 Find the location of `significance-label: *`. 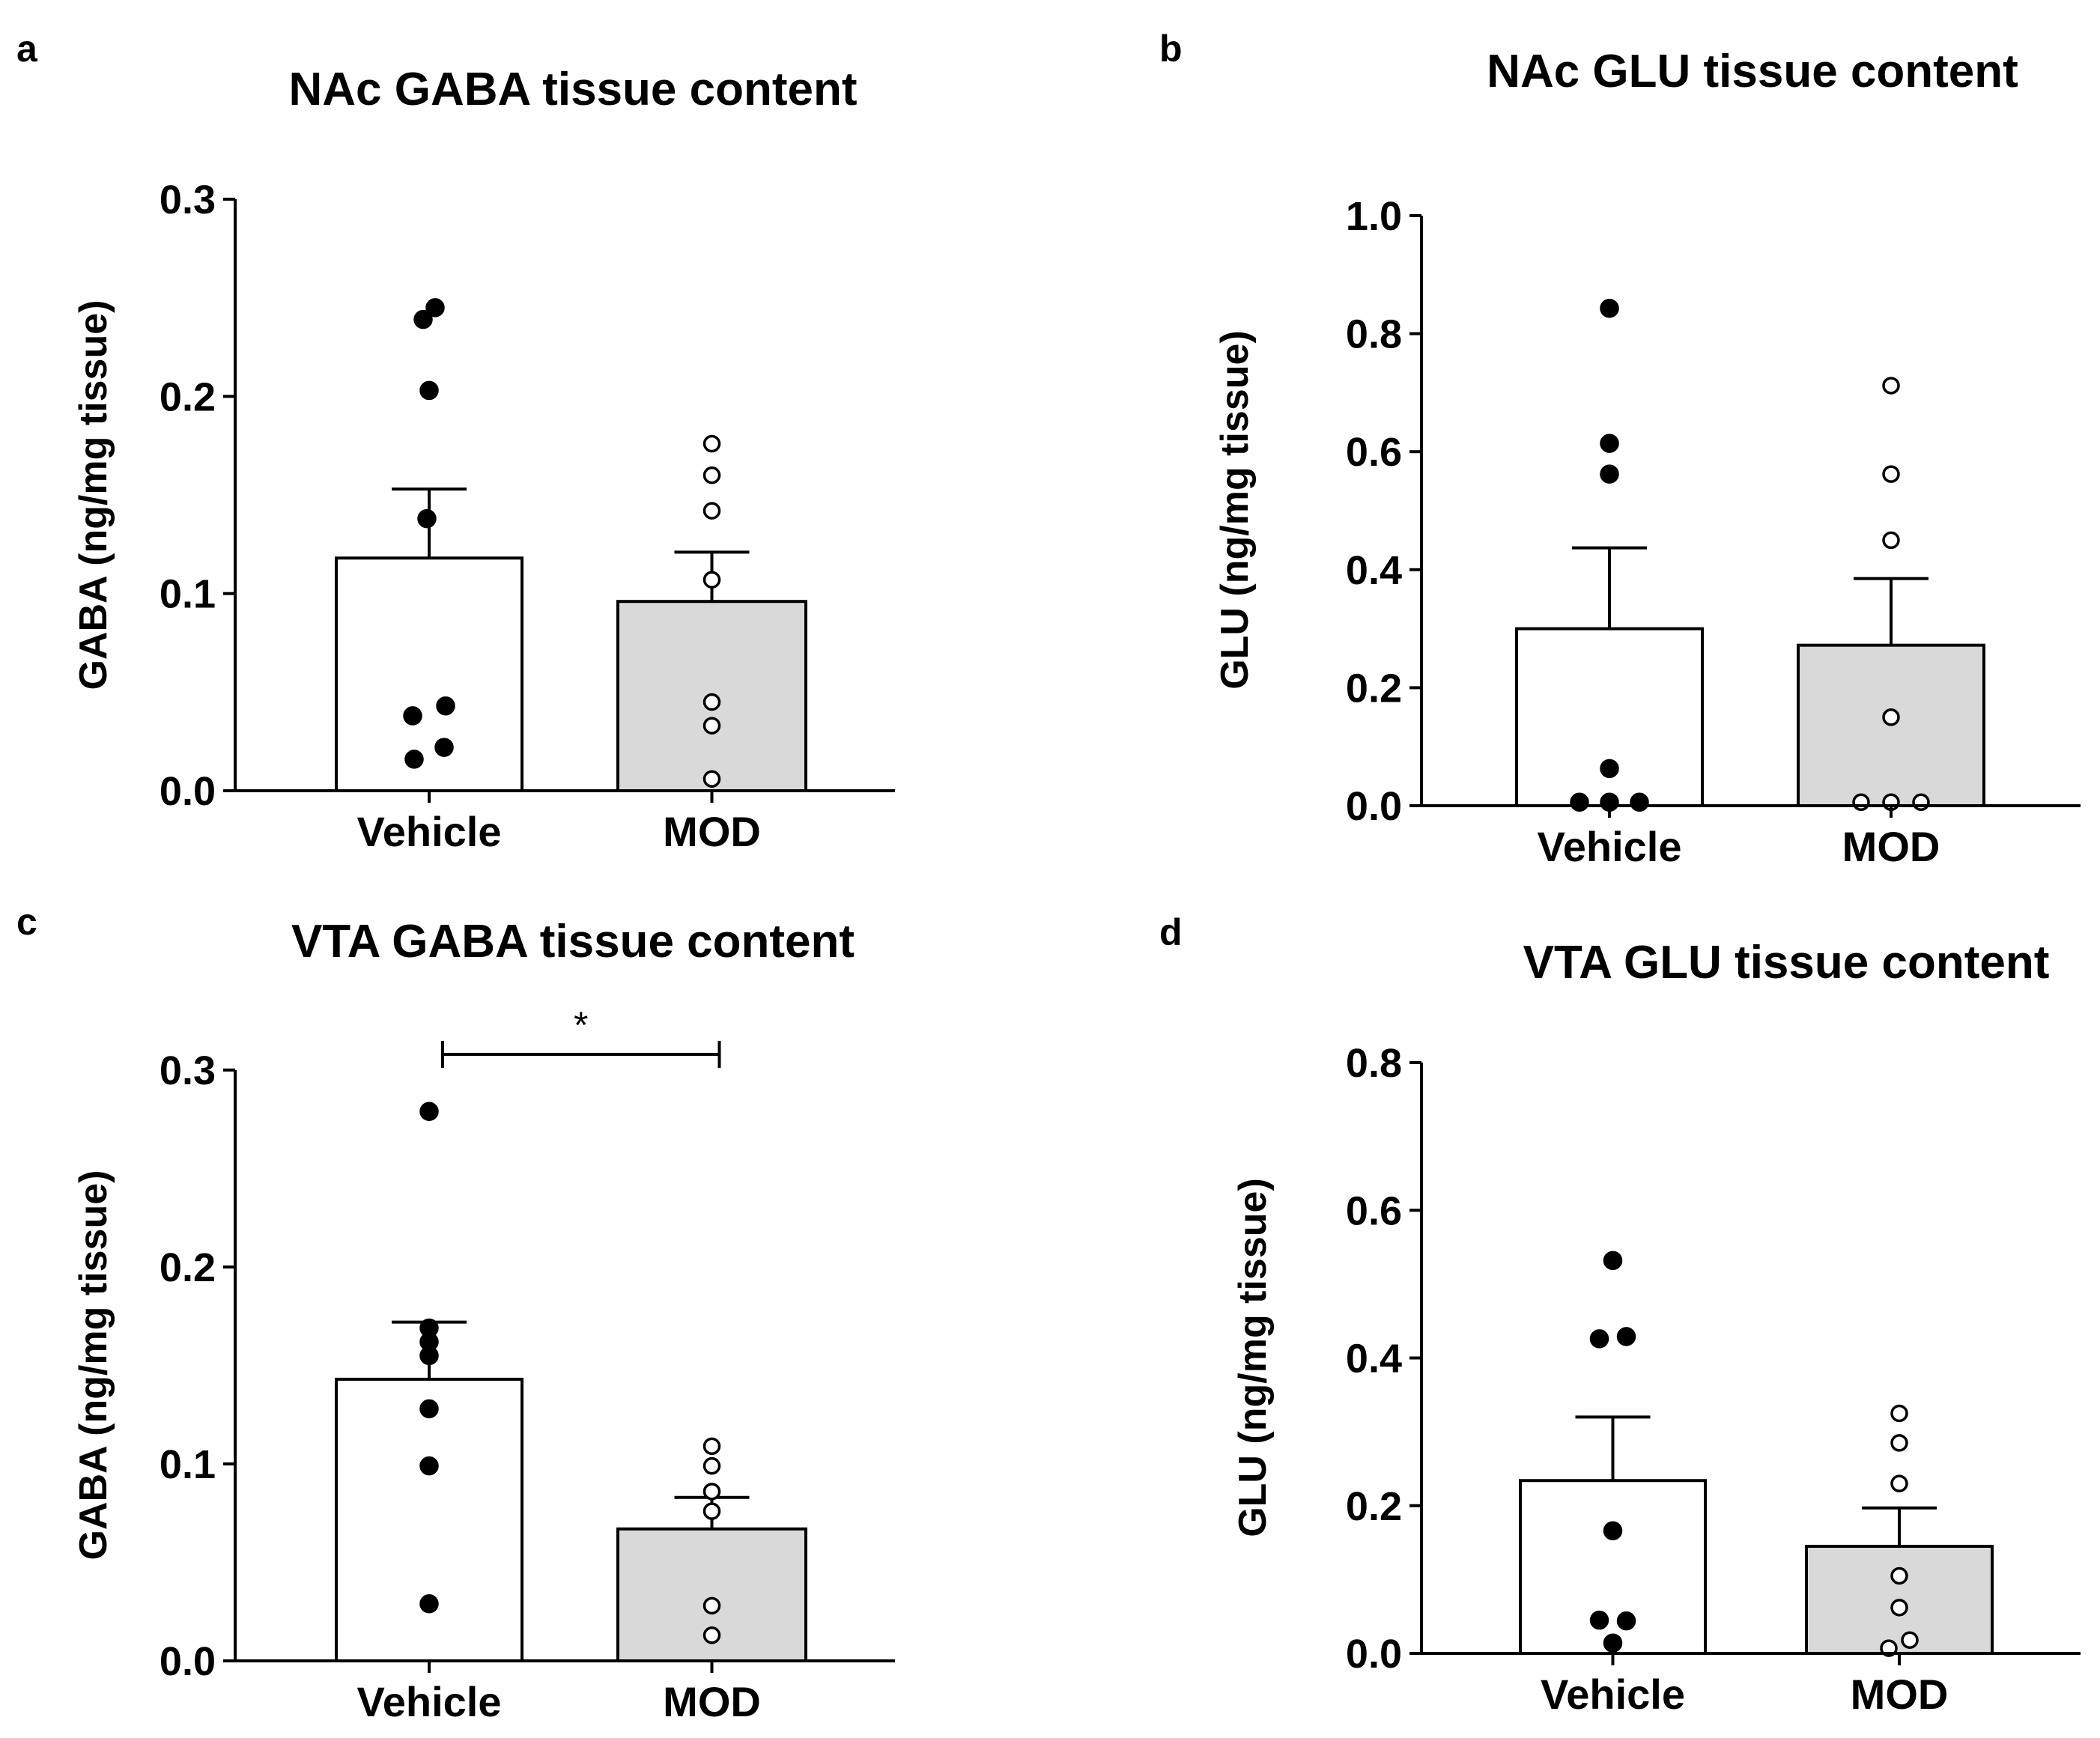

significance-label: * is located at coordinates (581, 1025).